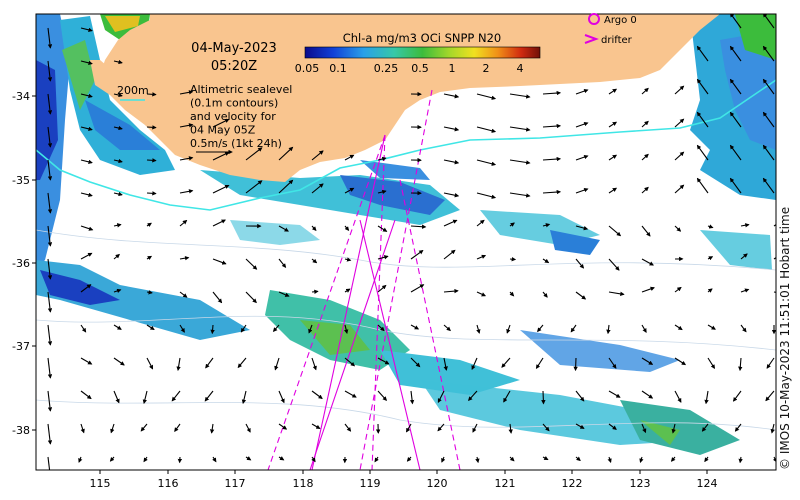  I want to click on x-tick-label: 121, so click(505, 483).